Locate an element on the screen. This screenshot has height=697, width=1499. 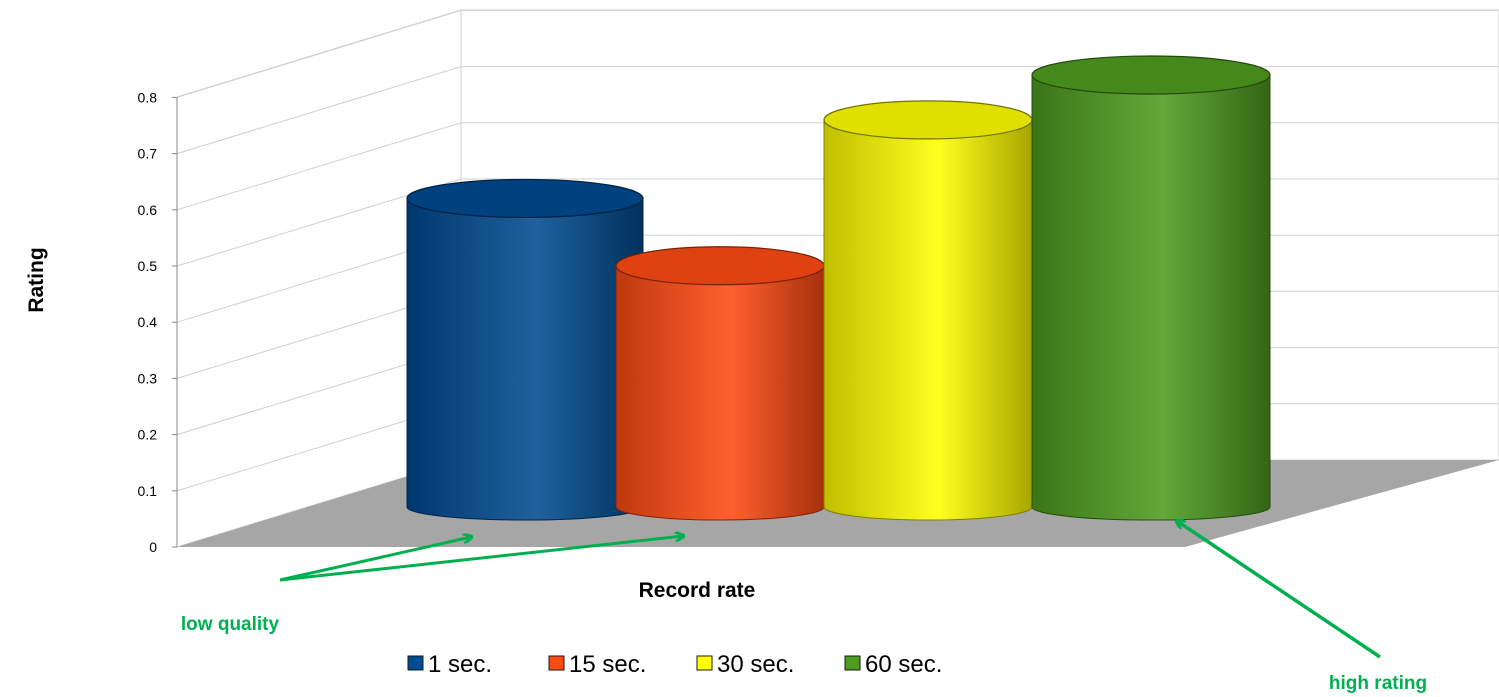
legend-item: 15 sec. is located at coordinates (597, 664).